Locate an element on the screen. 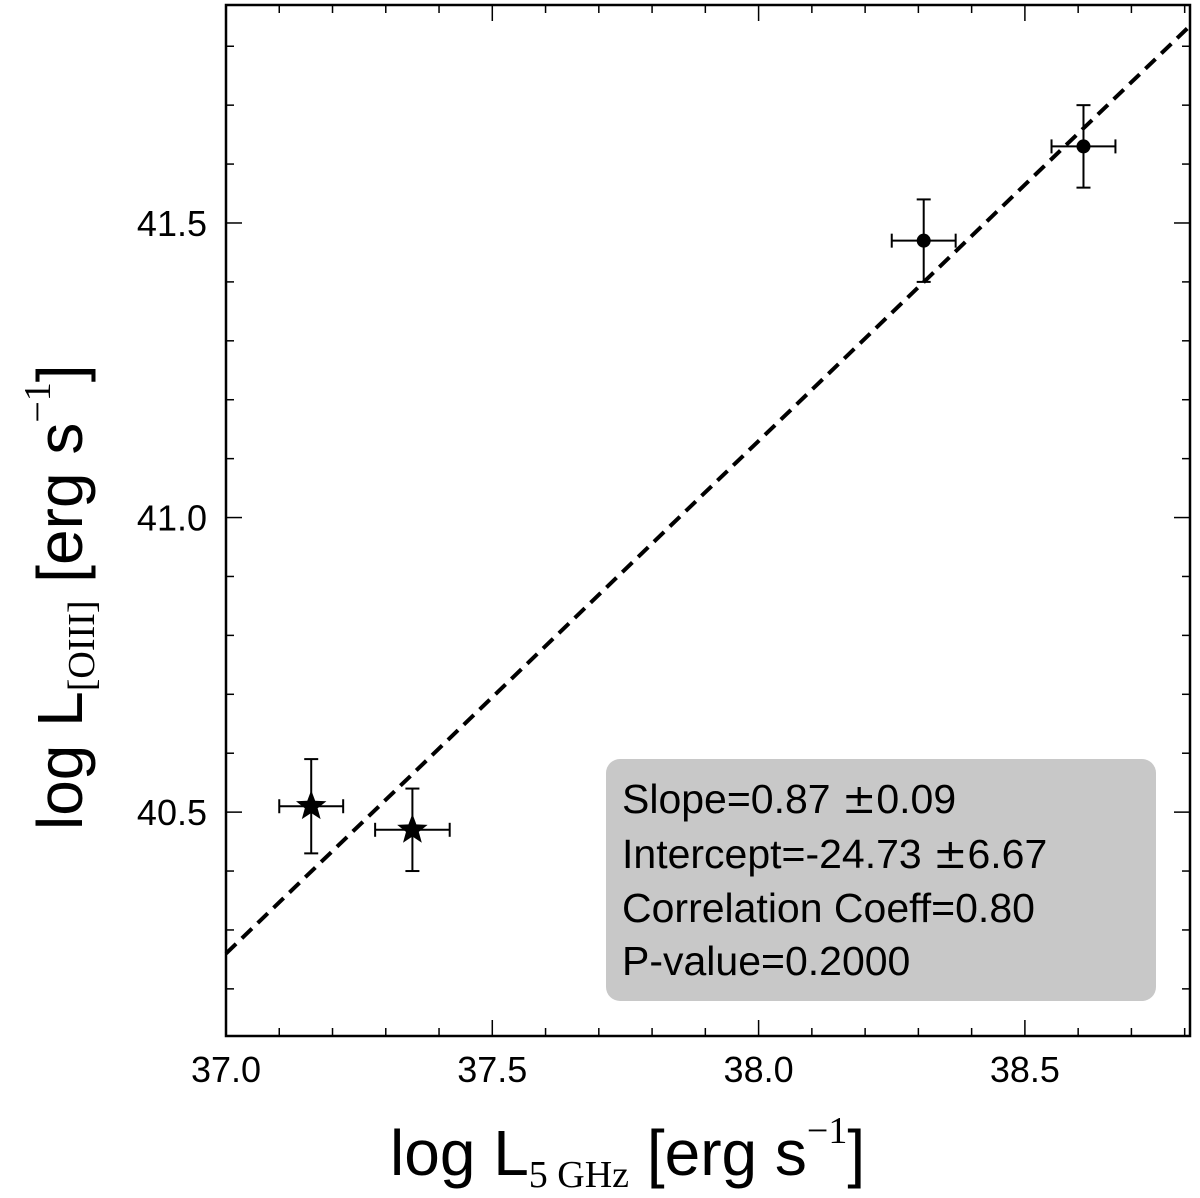 The height and width of the screenshot is (1198, 1200). stats-slope: Slope=0.87 ±0.09 is located at coordinates (789, 799).